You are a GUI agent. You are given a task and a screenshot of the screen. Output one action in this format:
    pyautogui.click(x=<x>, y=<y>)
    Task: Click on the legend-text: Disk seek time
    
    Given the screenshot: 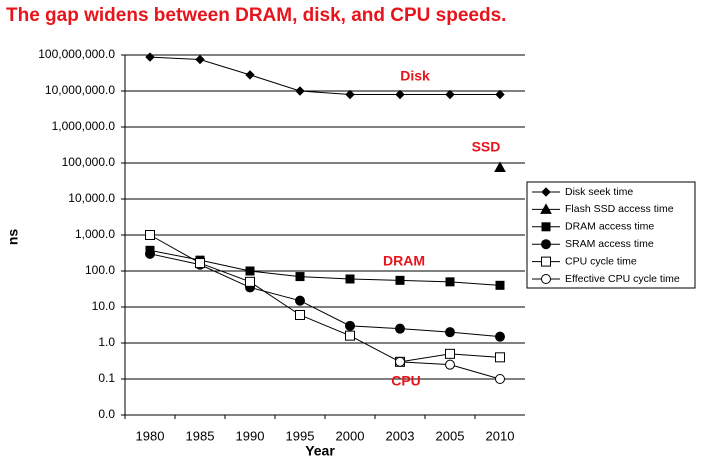 What is the action you would take?
    pyautogui.click(x=599, y=192)
    